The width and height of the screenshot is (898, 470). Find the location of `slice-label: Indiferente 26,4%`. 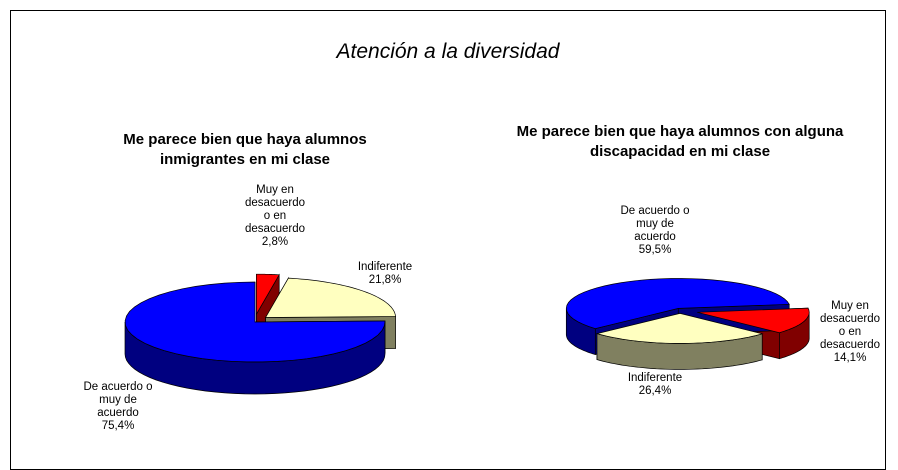

slice-label: Indiferente 26,4% is located at coordinates (655, 385).